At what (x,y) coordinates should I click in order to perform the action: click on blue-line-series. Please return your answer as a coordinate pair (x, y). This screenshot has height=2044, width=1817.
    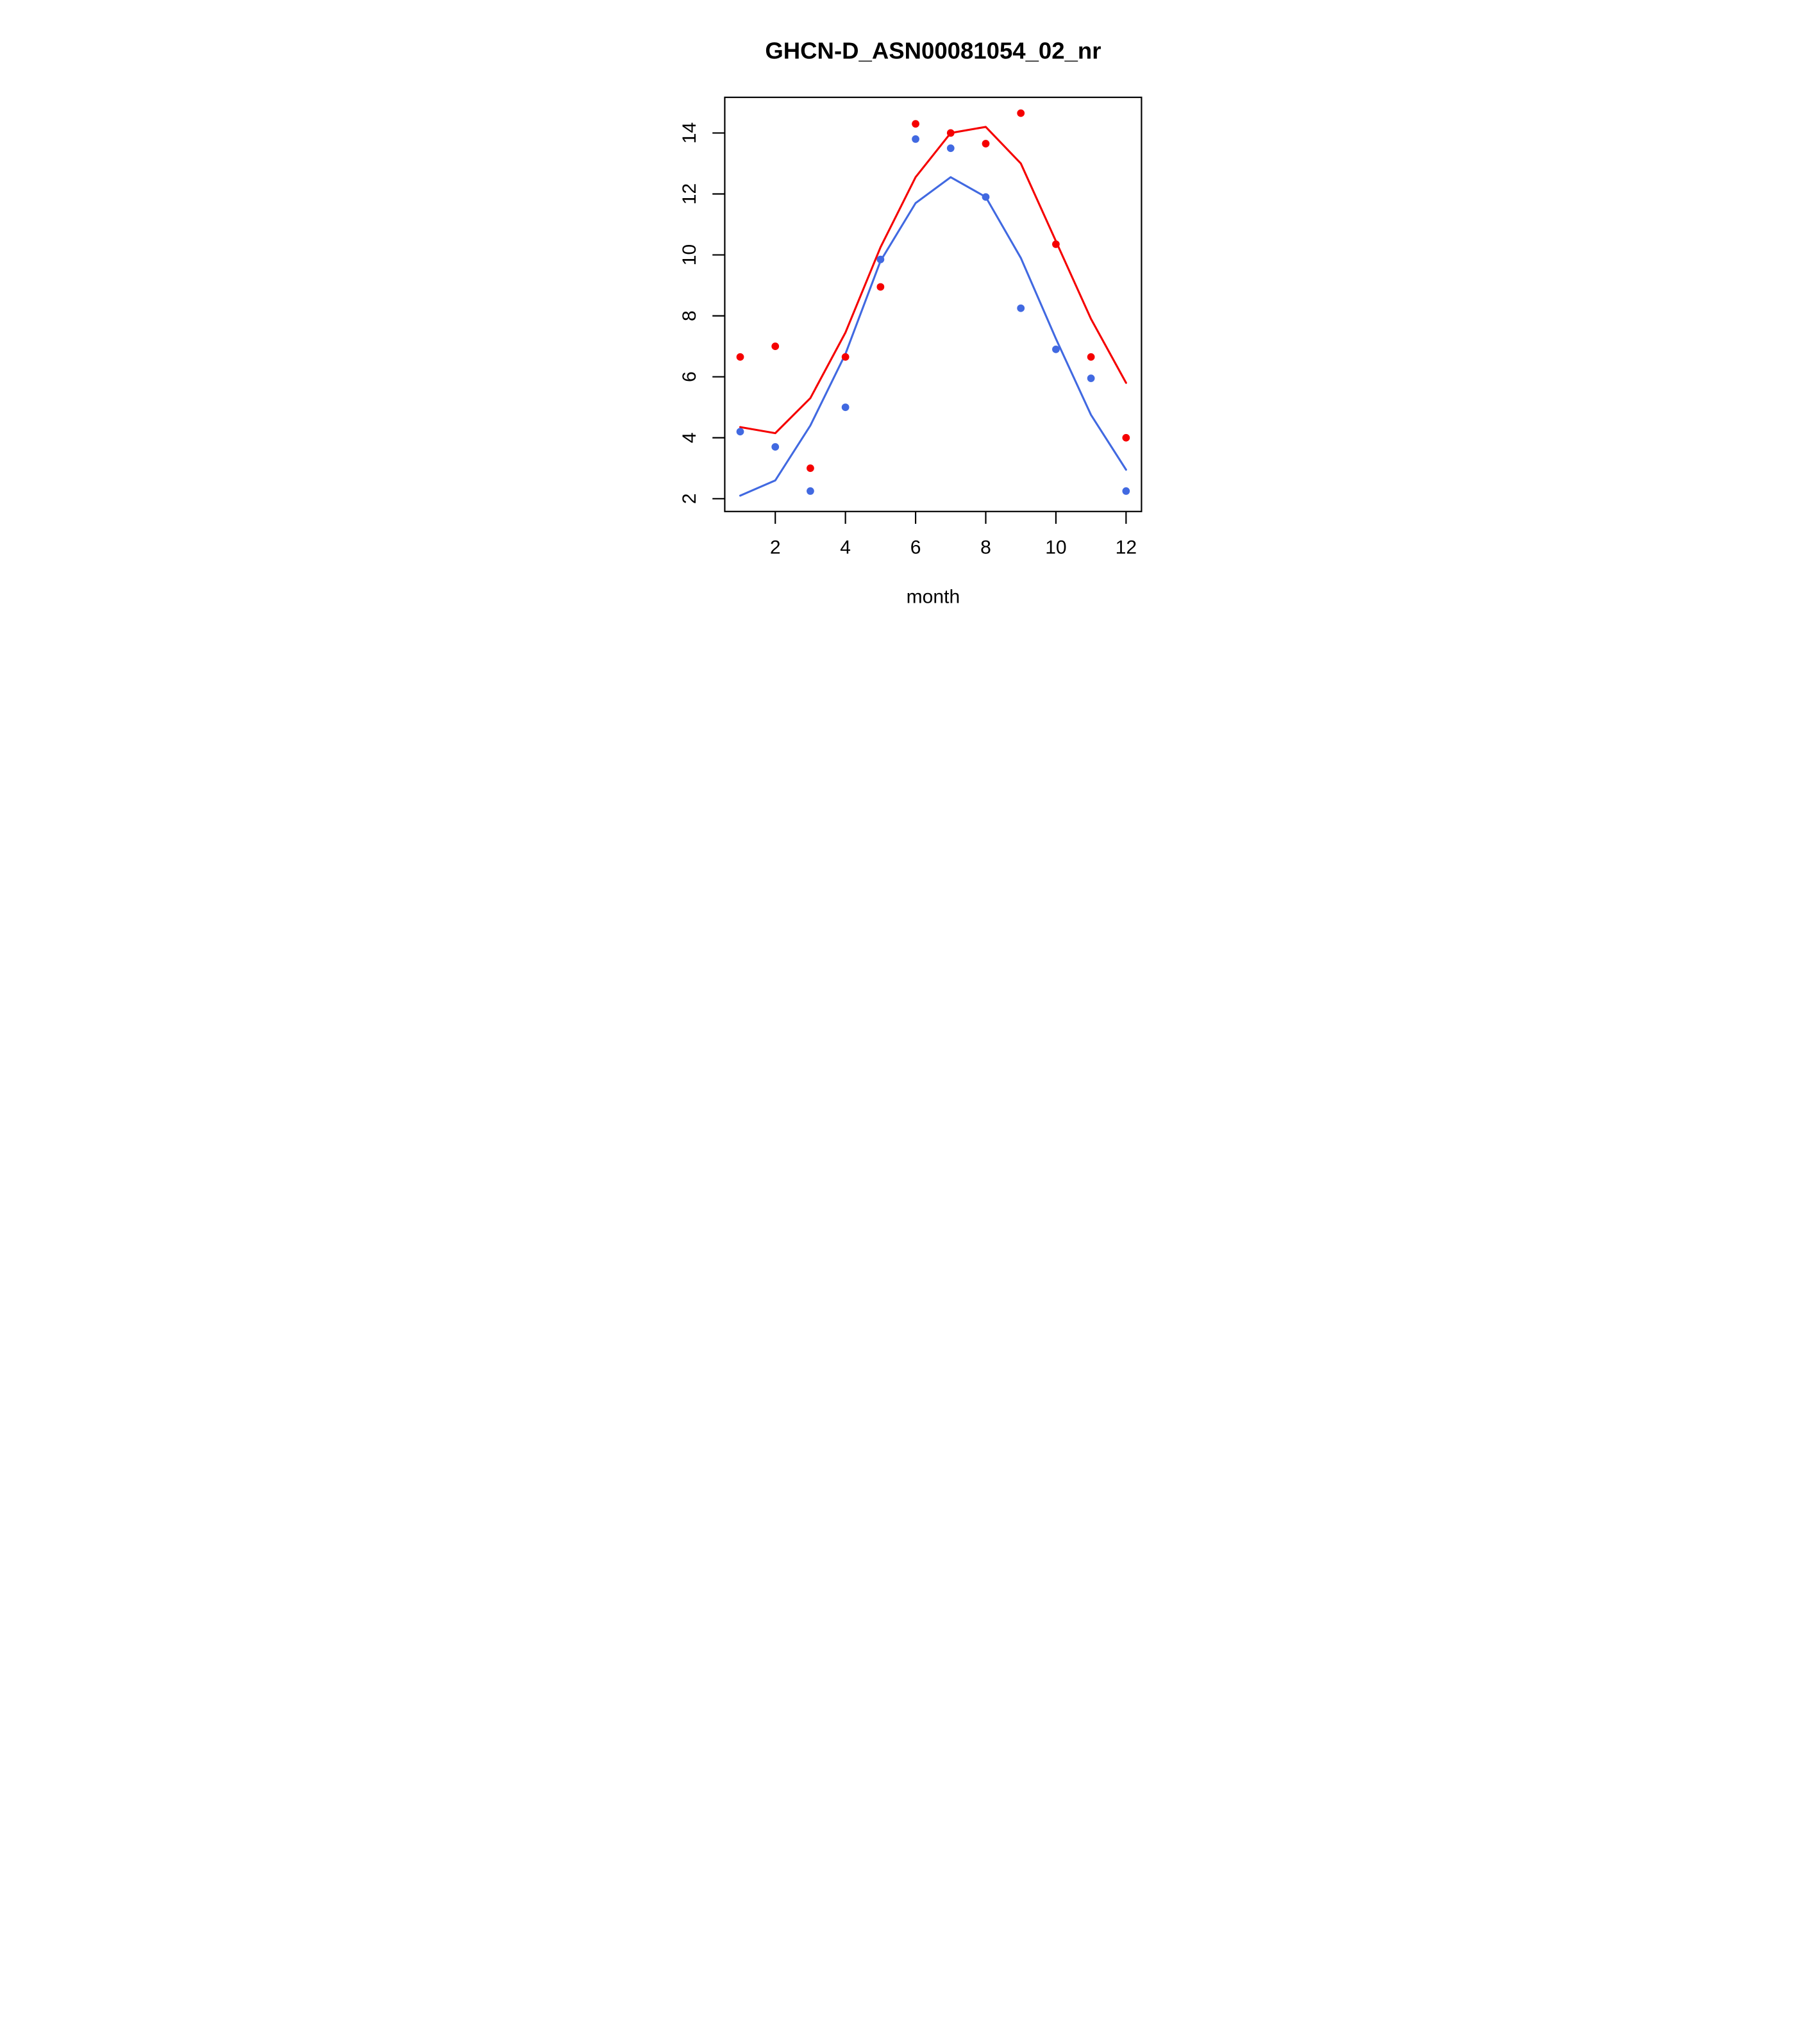
    Looking at the image, I should click on (933, 336).